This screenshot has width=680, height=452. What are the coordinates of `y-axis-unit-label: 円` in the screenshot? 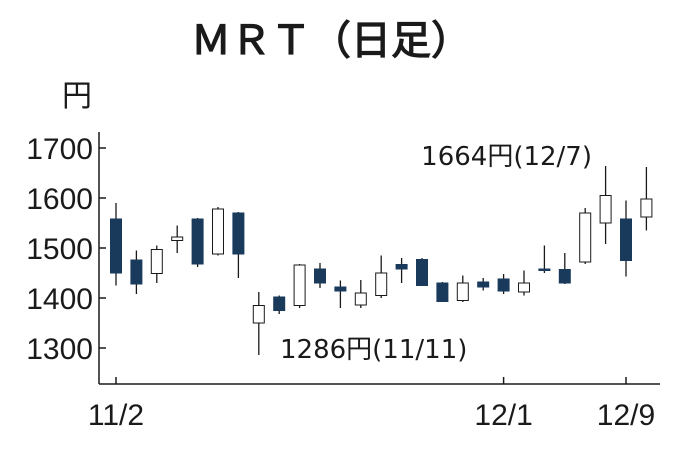 It's located at (77, 96).